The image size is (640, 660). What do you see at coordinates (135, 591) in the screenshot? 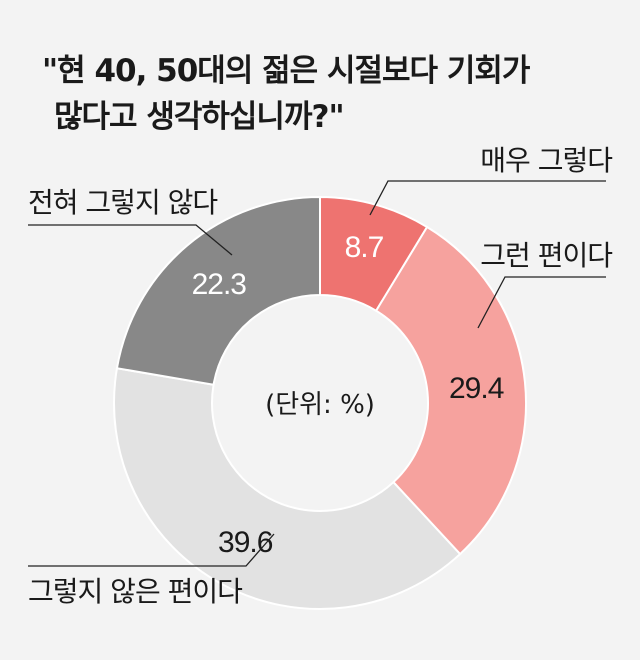
I see `slice-label-somewhat-not: 그렇지 않은 편이다` at bounding box center [135, 591].